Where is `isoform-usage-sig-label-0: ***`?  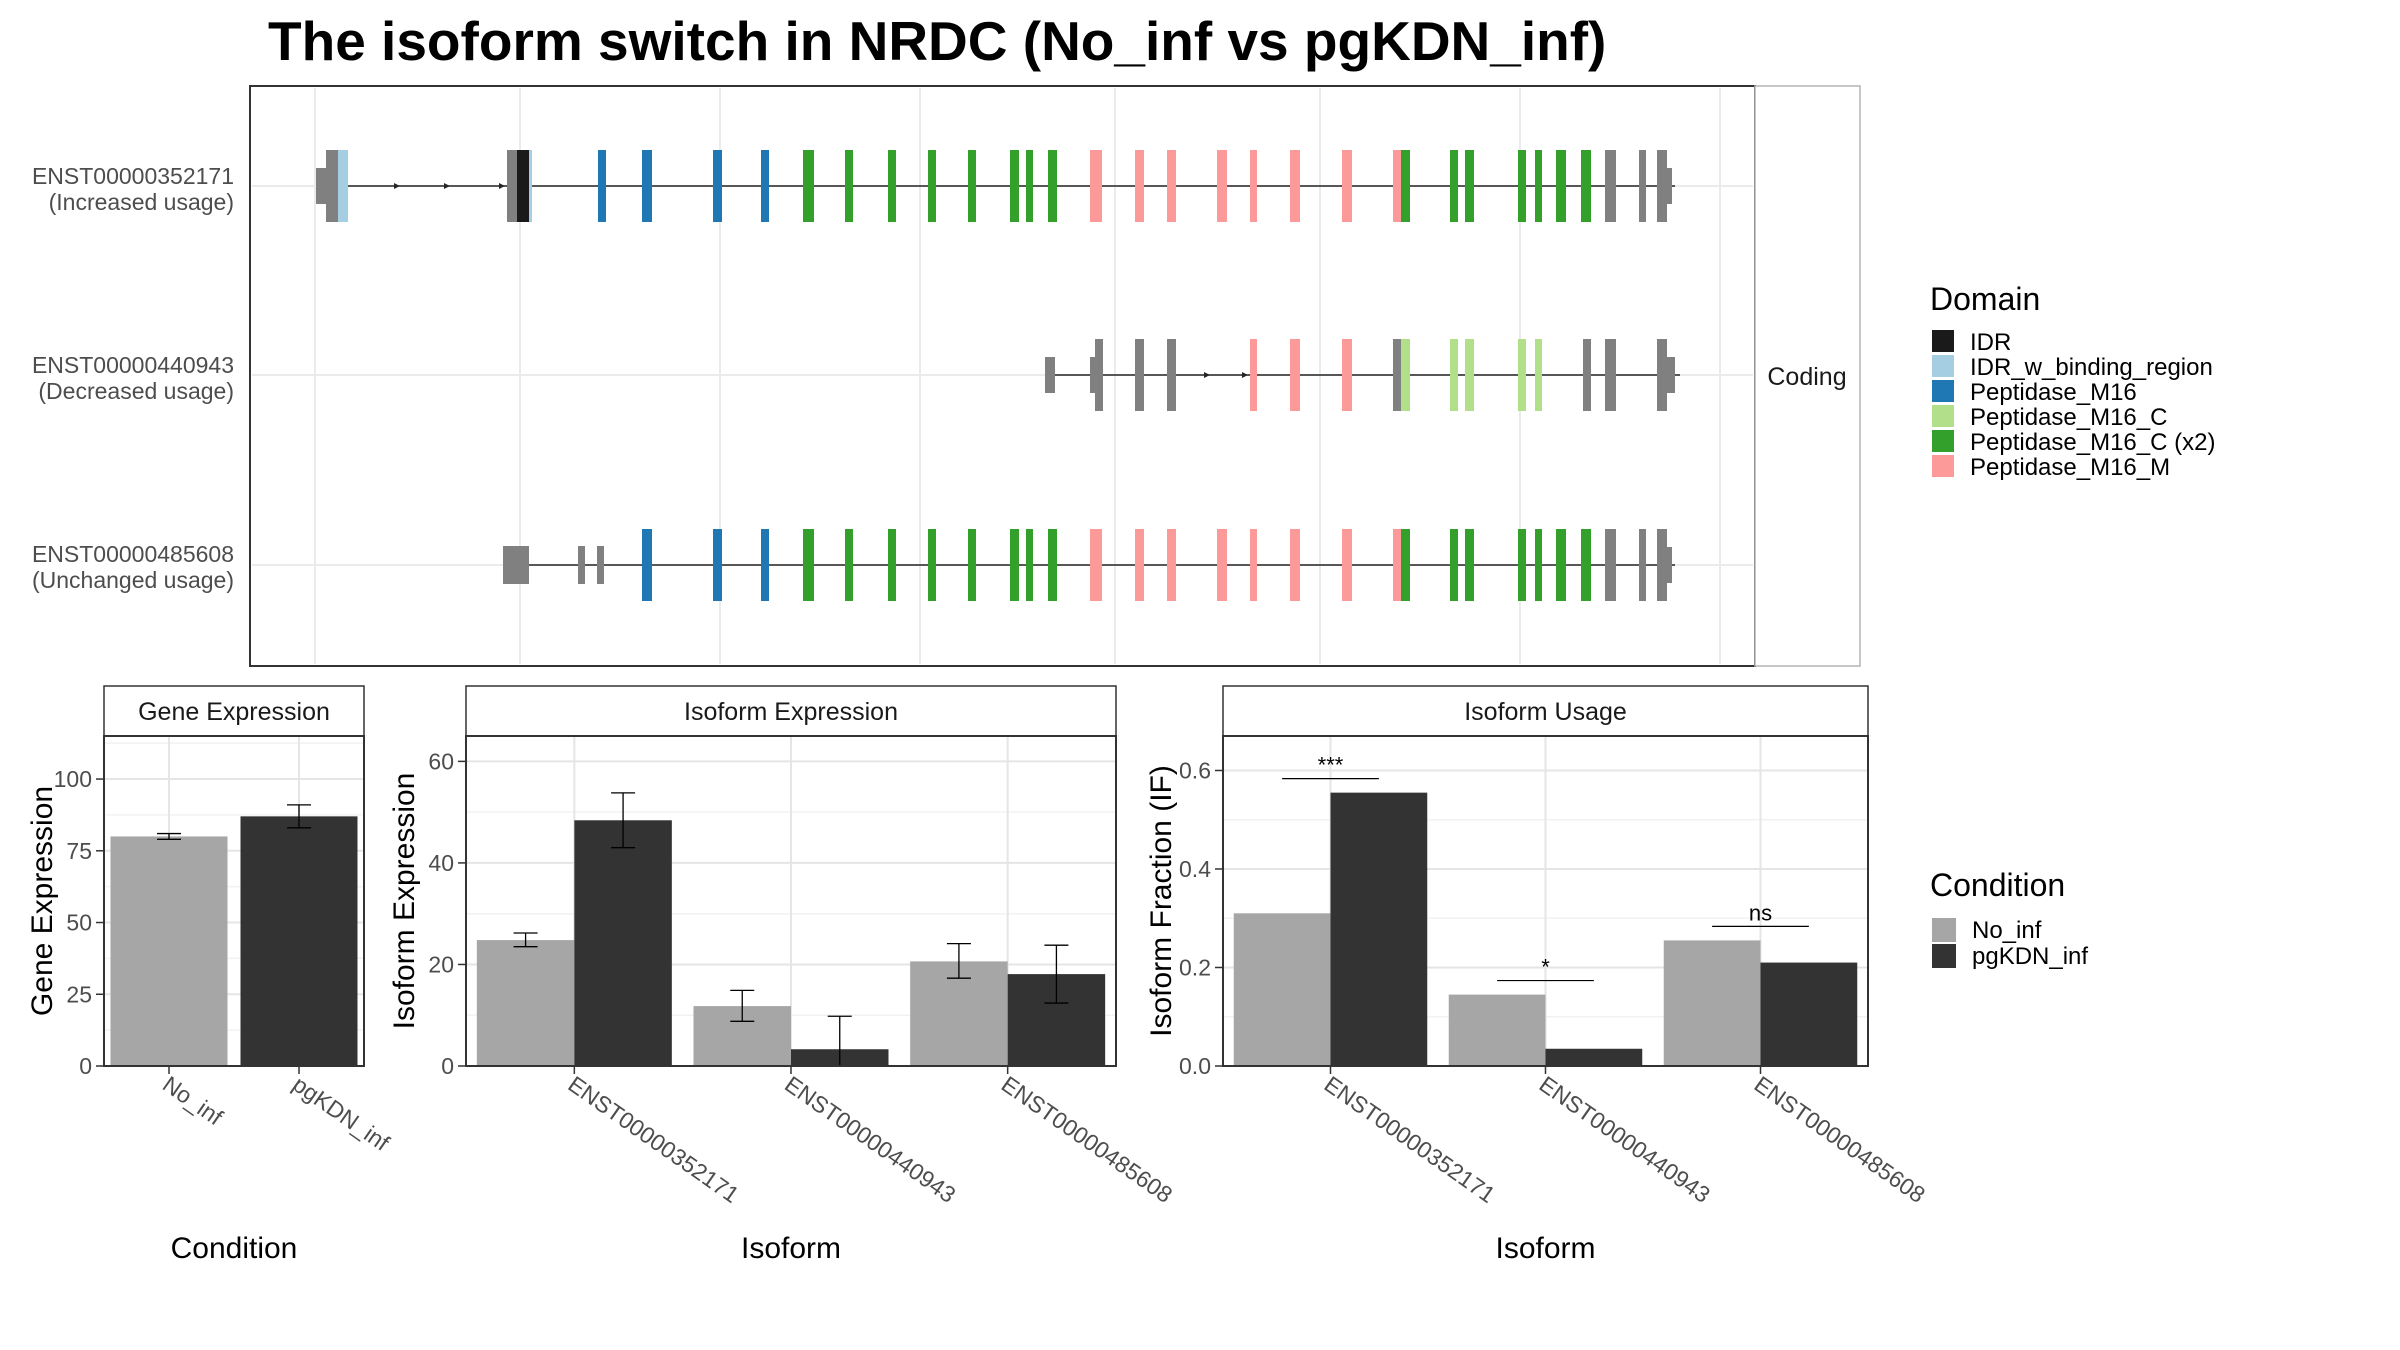
isoform-usage-sig-label-0: *** is located at coordinates (1331, 765).